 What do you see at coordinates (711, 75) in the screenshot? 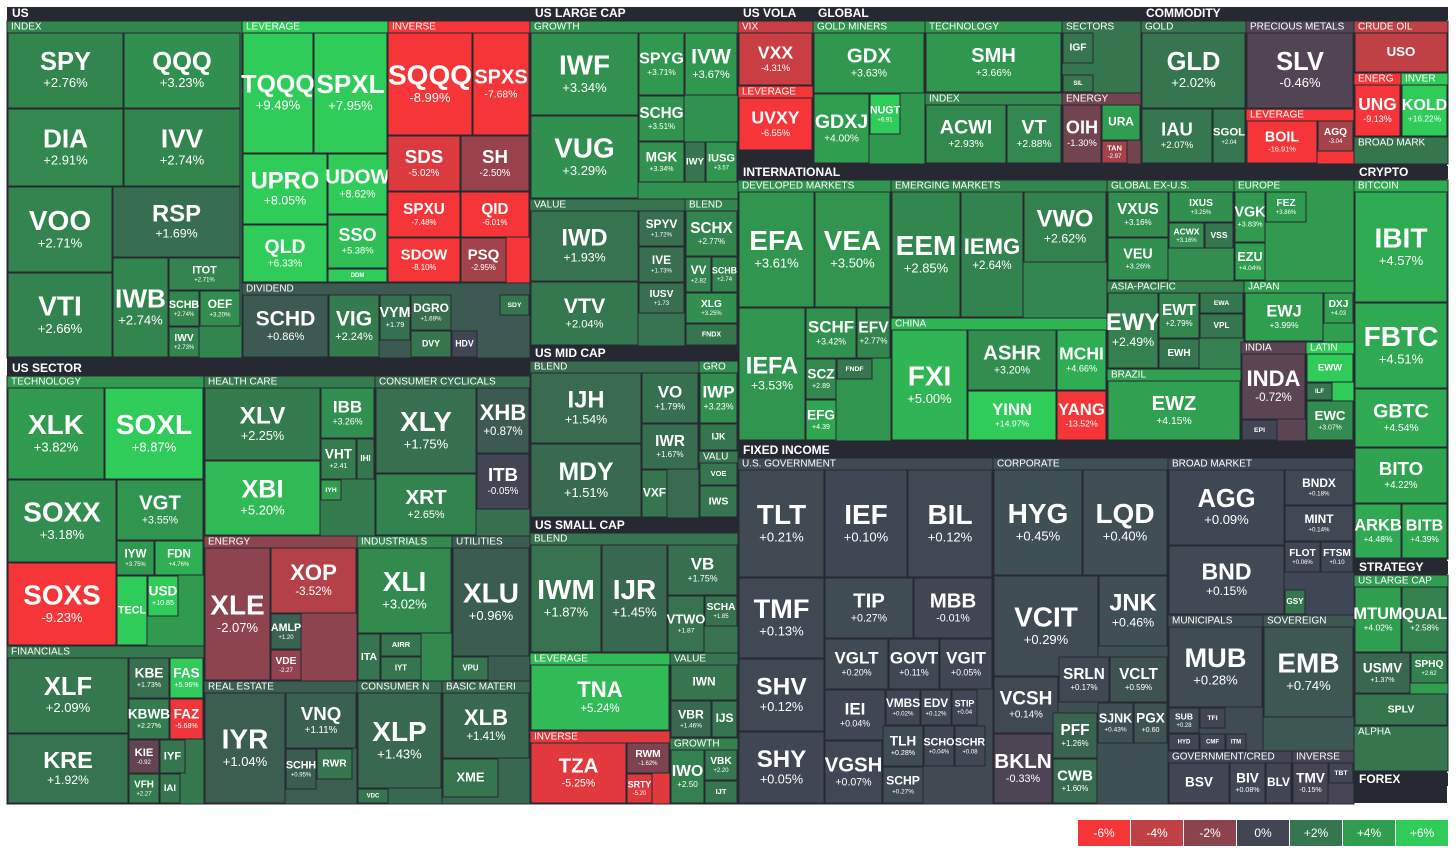
I see `change-label: +3.67%` at bounding box center [711, 75].